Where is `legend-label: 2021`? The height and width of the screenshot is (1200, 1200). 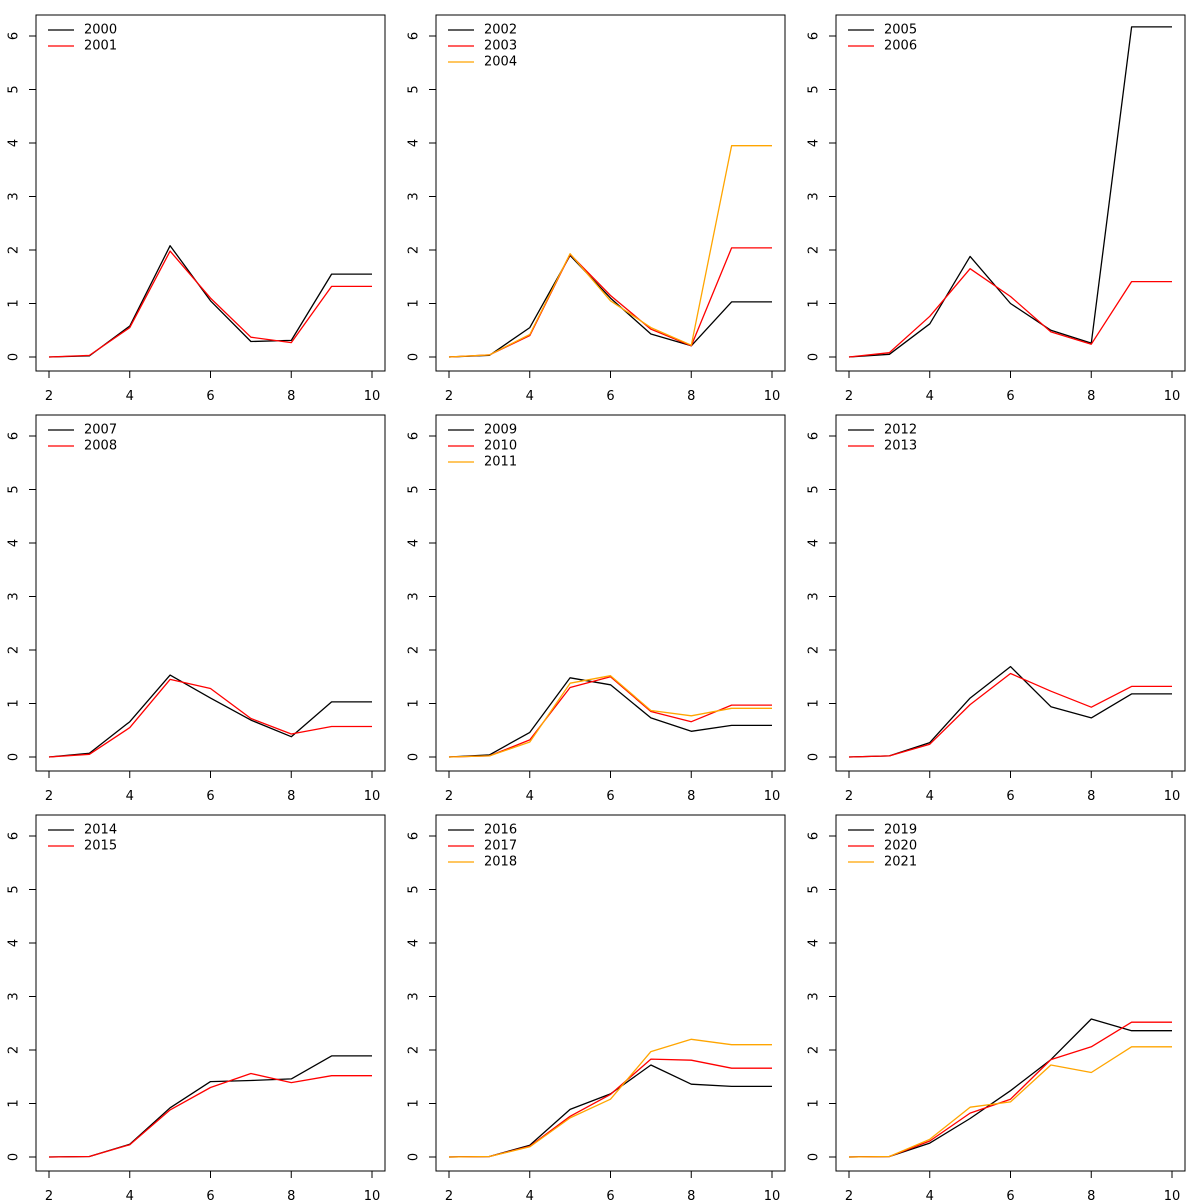 legend-label: 2021 is located at coordinates (900, 862).